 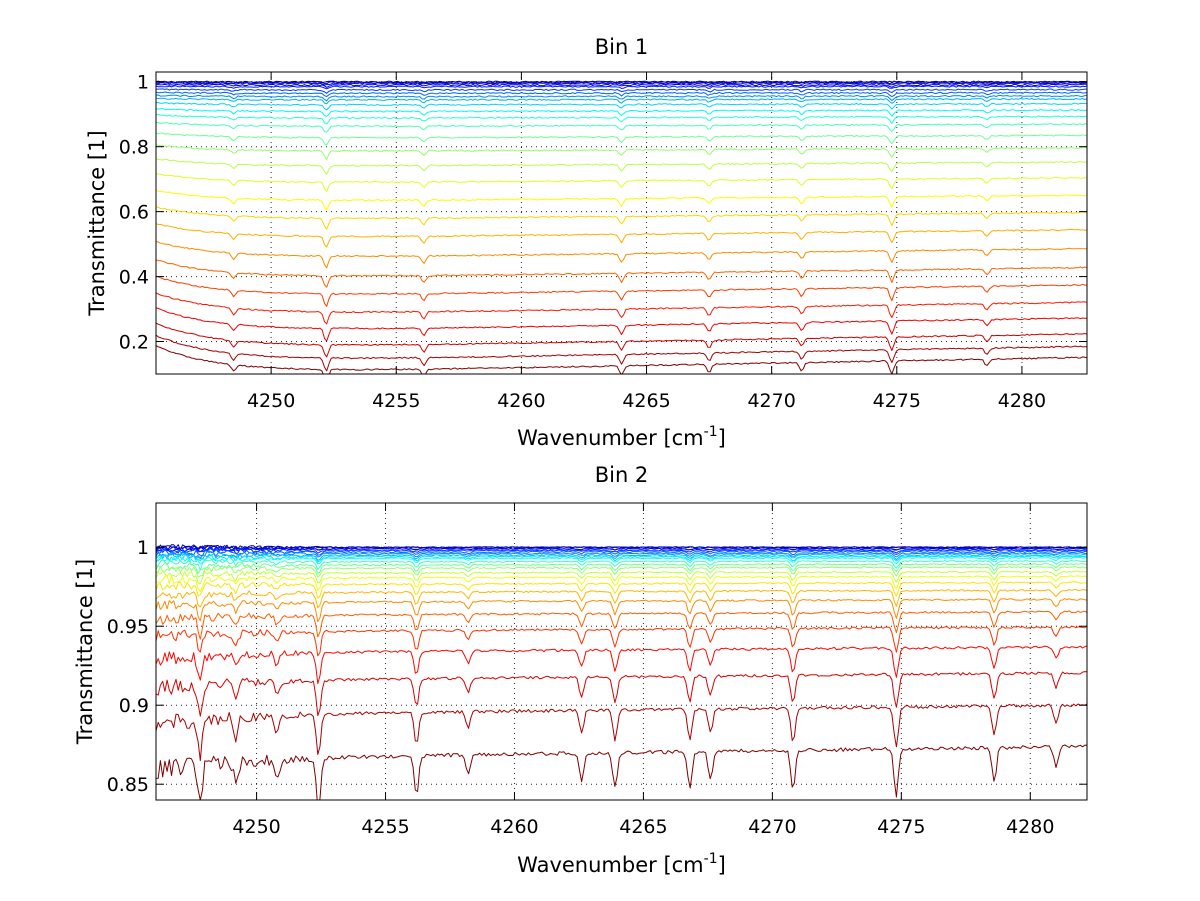 I want to click on y-tick-label: 0.85, so click(x=128, y=785).